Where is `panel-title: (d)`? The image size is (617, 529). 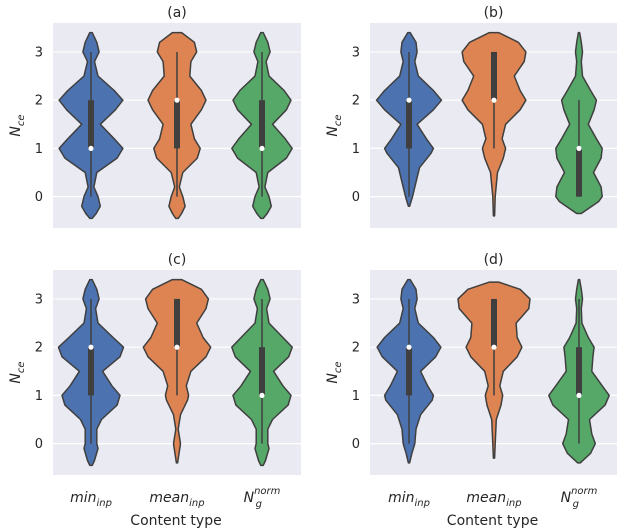
panel-title: (d) is located at coordinates (494, 260).